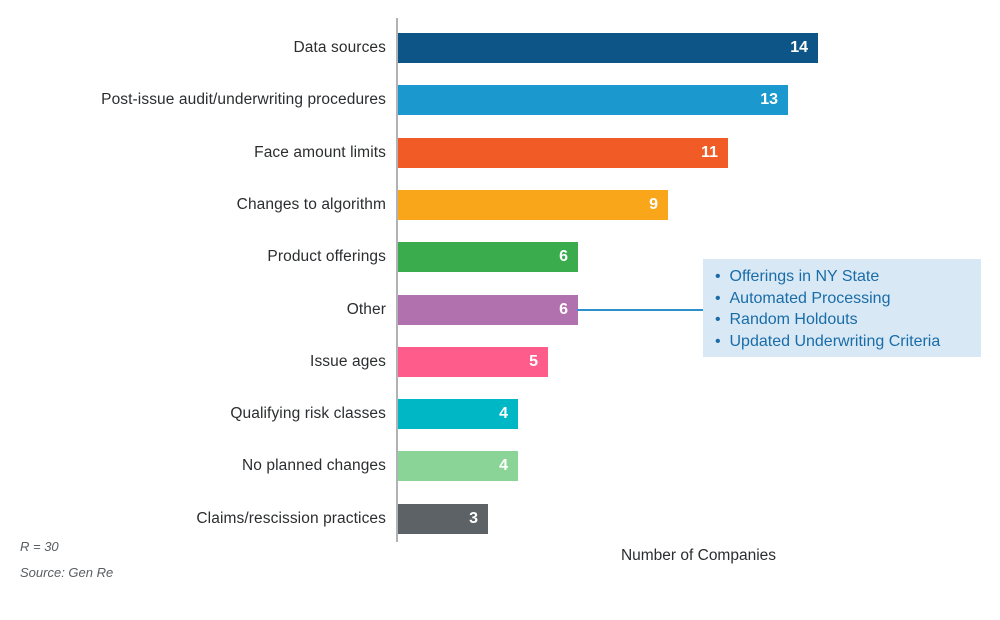  Describe the element at coordinates (397, 280) in the screenshot. I see `y-axis-line` at that location.